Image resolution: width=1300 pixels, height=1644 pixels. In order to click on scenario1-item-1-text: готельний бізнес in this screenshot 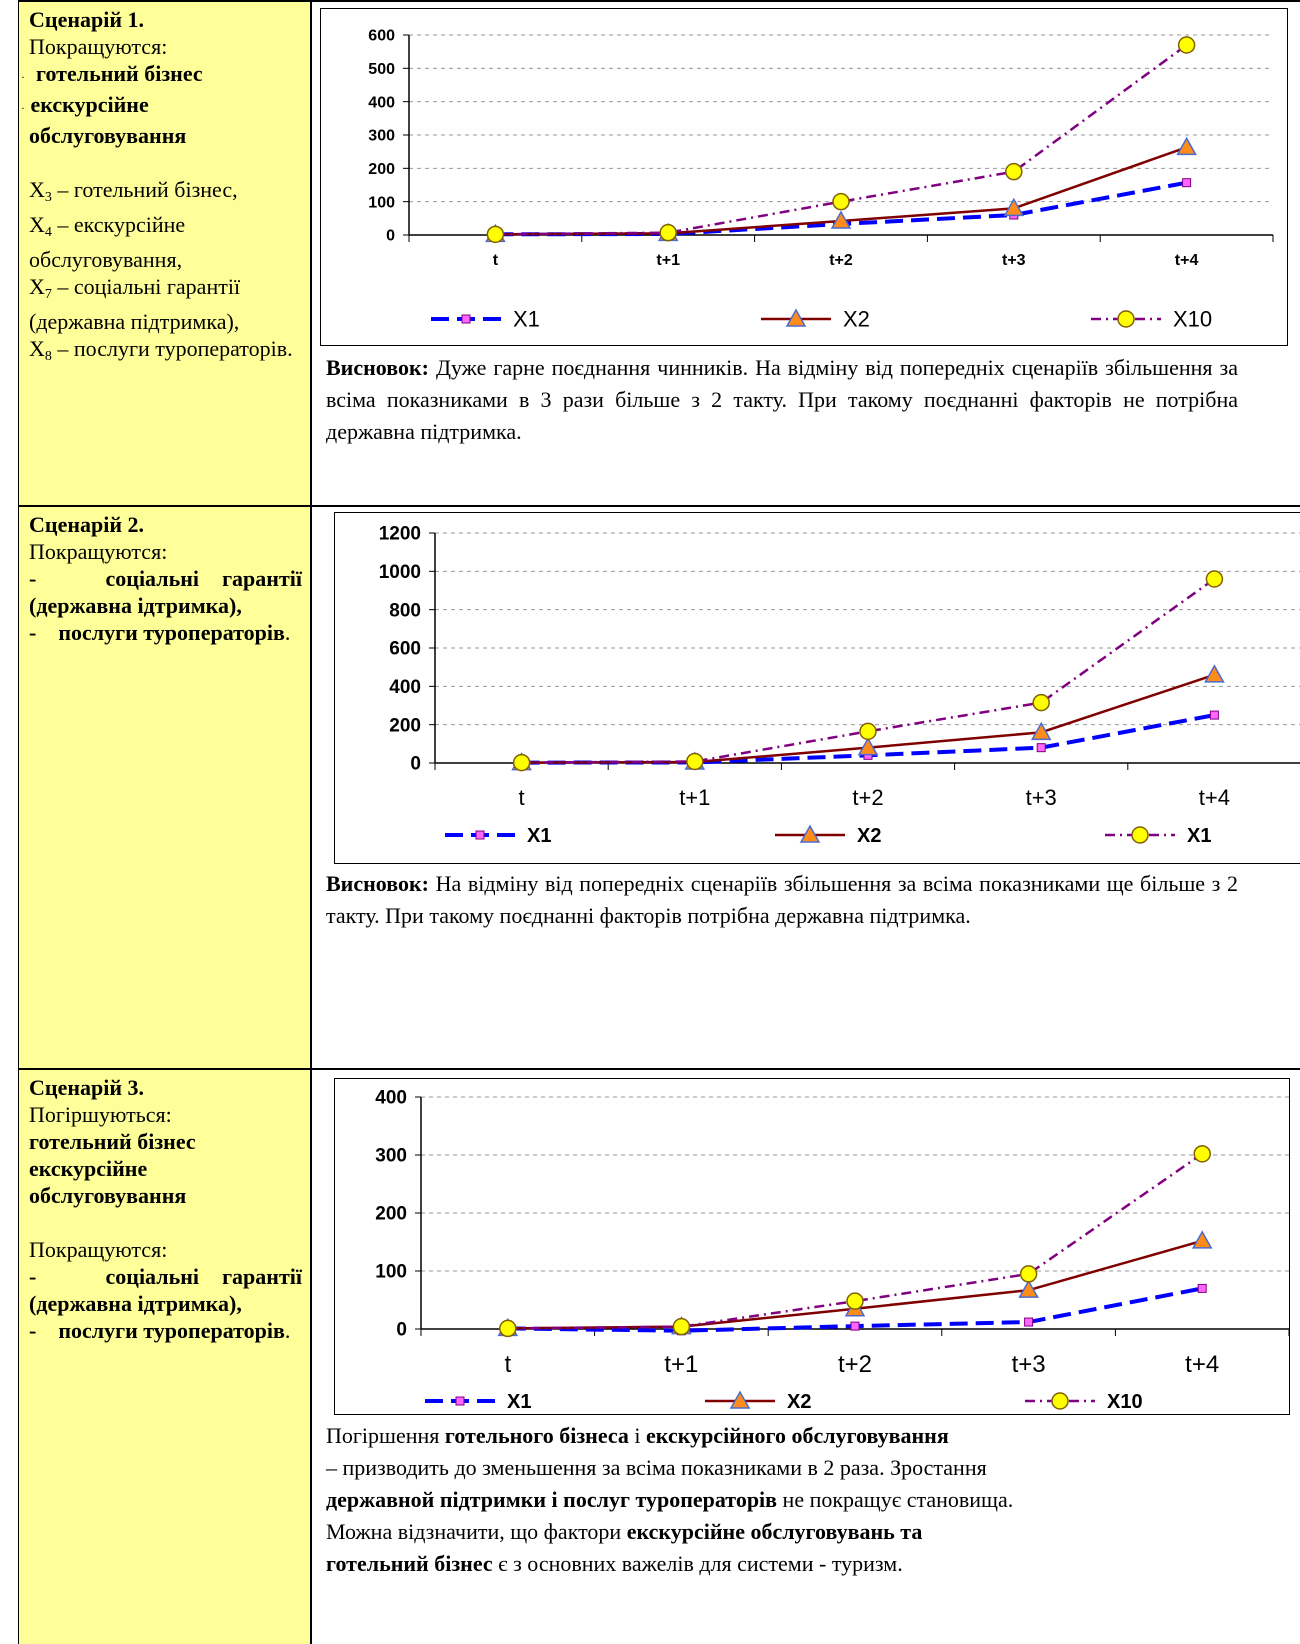, I will do `click(119, 73)`.